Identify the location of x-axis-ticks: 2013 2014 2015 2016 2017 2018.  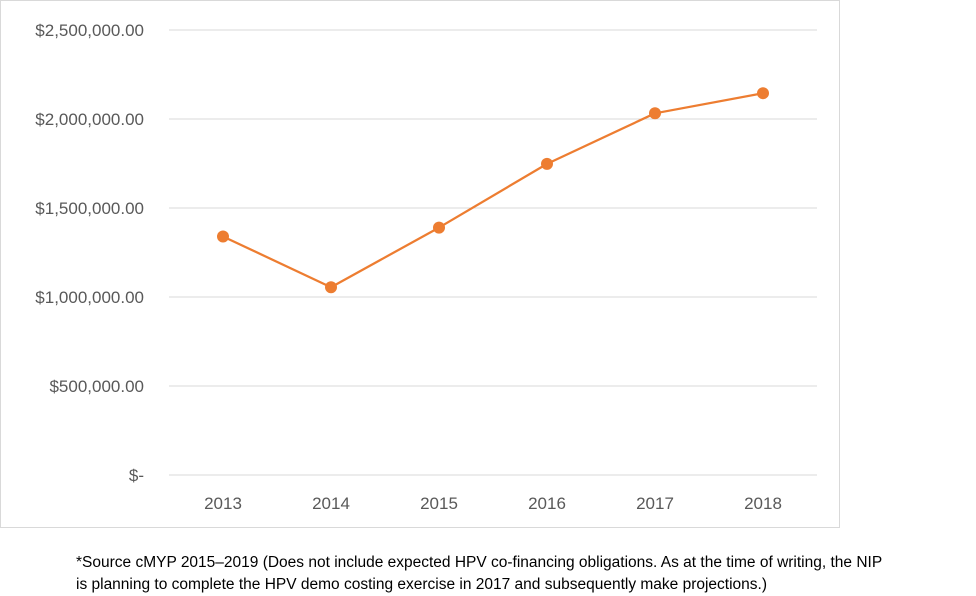
(493, 503).